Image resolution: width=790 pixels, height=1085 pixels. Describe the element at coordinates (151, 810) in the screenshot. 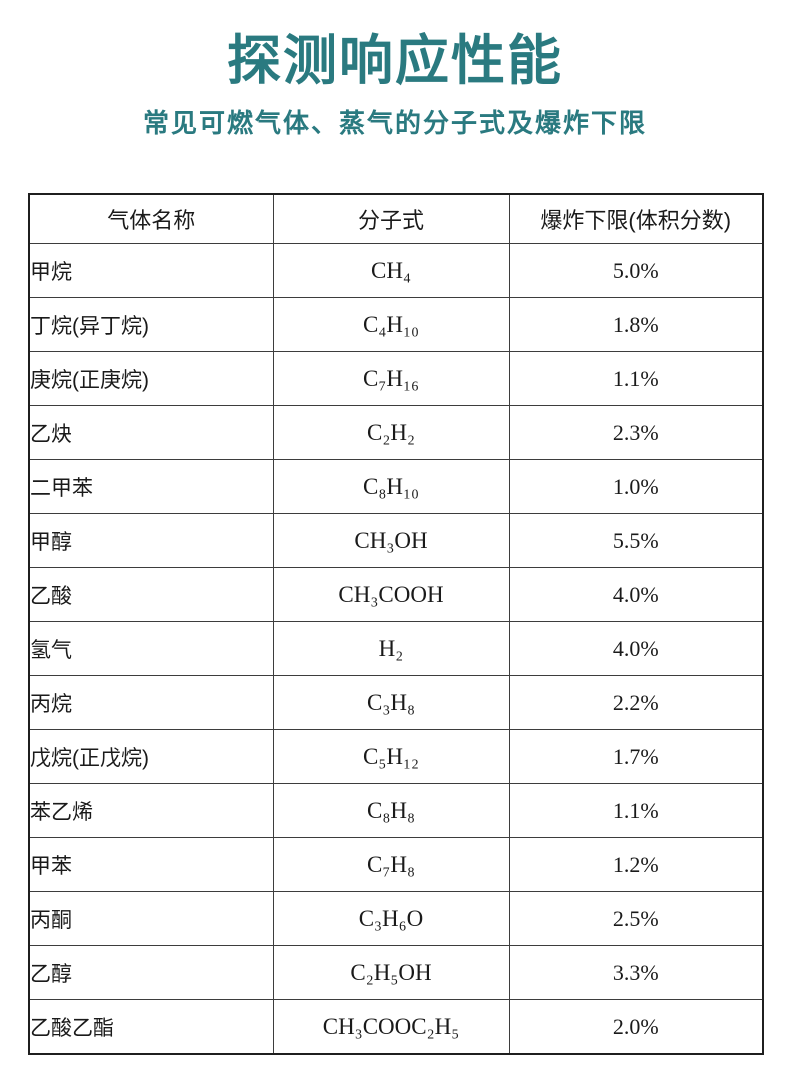

I see `gas-name-cell: 苯乙烯` at that location.